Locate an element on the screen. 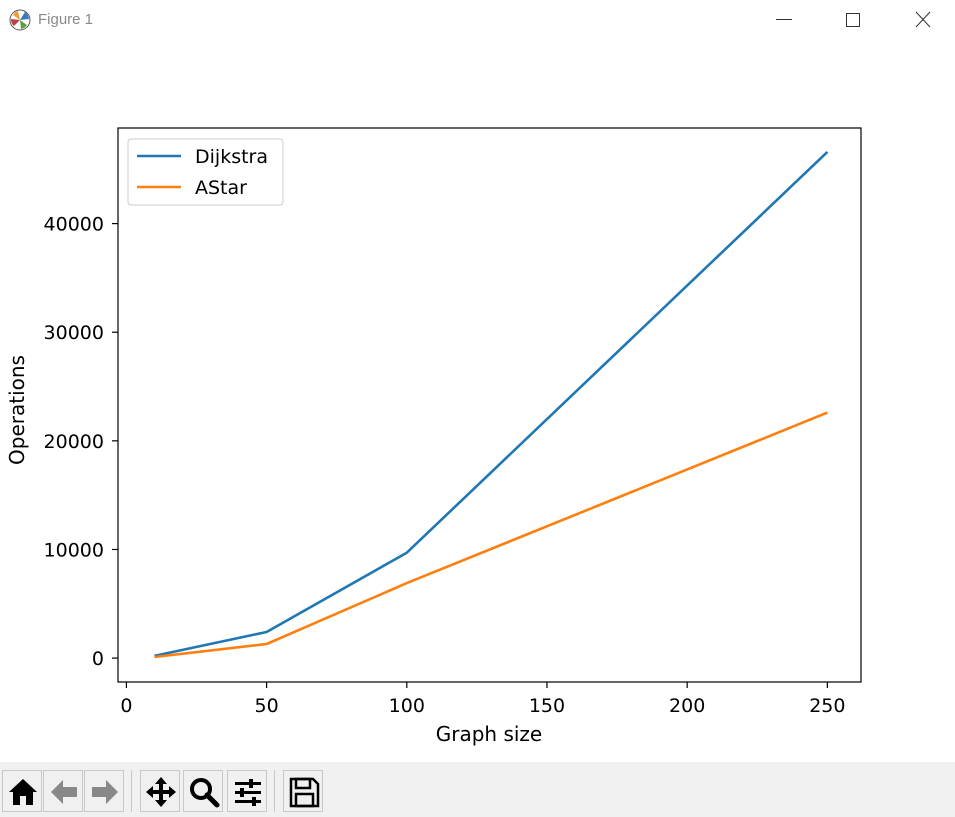 This screenshot has height=817, width=955. home-icon is located at coordinates (23, 792).